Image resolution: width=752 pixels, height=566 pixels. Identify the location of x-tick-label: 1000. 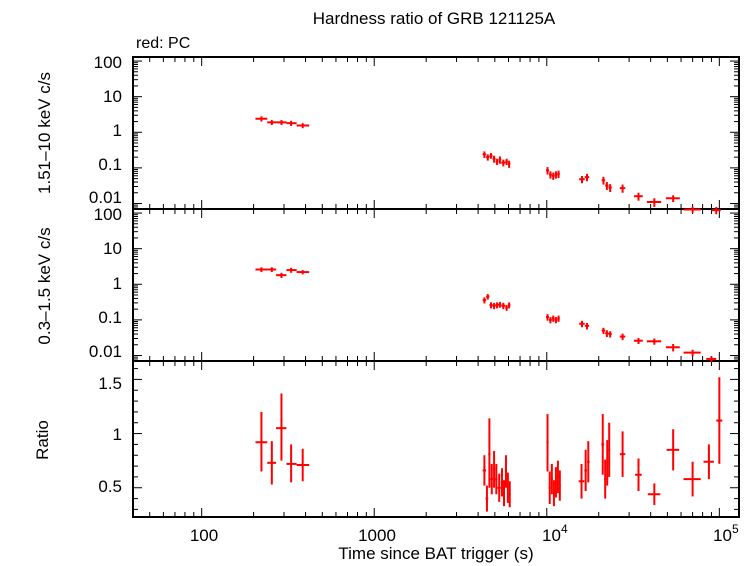
(377, 535).